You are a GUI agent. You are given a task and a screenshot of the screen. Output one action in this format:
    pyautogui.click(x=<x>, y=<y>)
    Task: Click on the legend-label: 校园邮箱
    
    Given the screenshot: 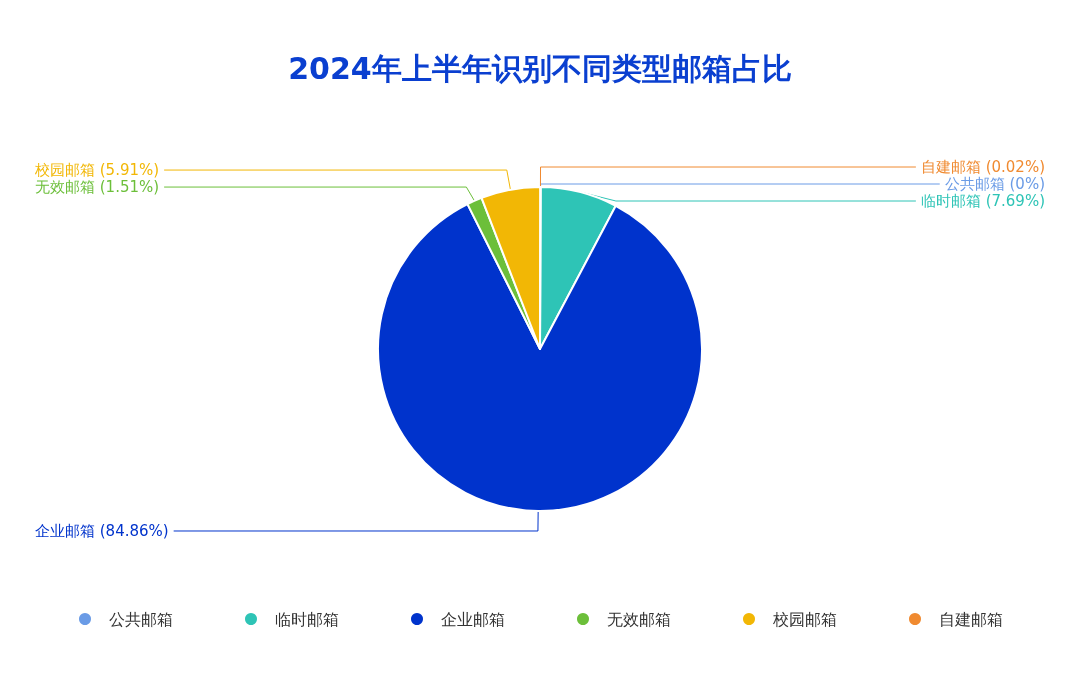 What is the action you would take?
    pyautogui.click(x=804, y=619)
    